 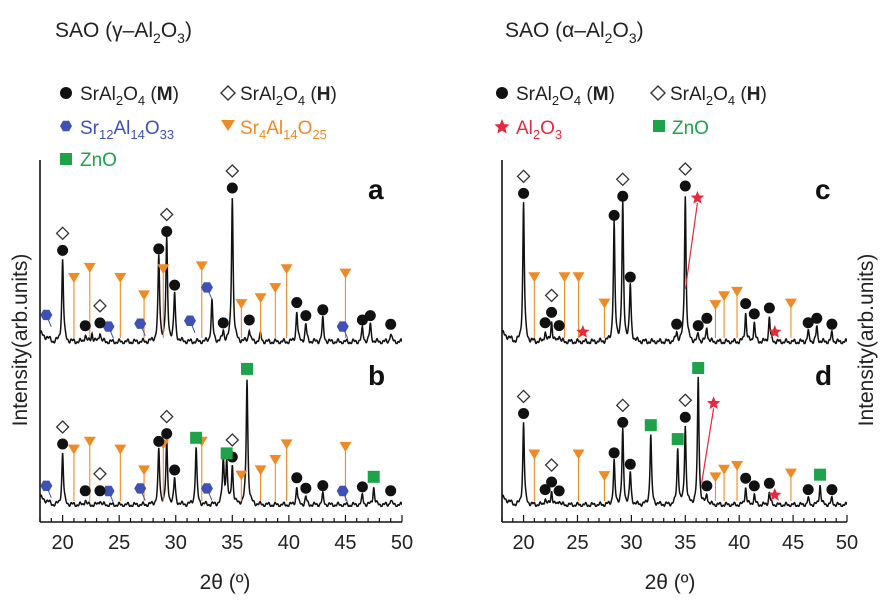 What do you see at coordinates (690, 128) in the screenshot?
I see `right-legend-zno: ZnO` at bounding box center [690, 128].